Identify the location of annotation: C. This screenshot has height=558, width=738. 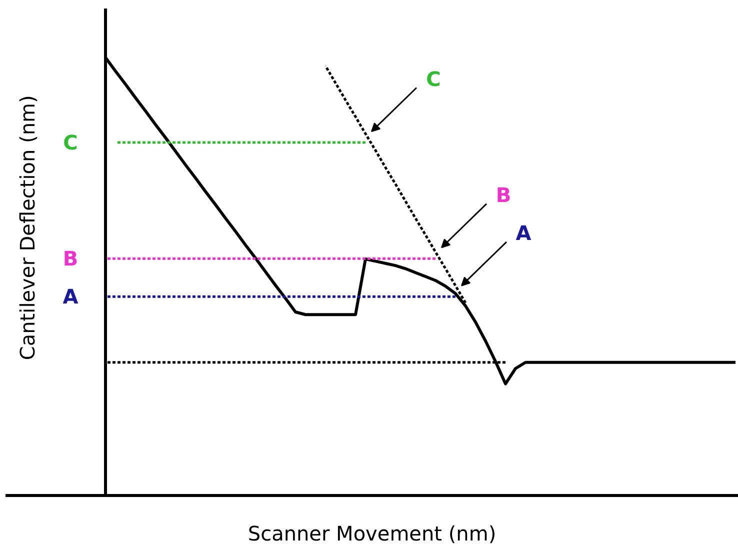
(433, 79).